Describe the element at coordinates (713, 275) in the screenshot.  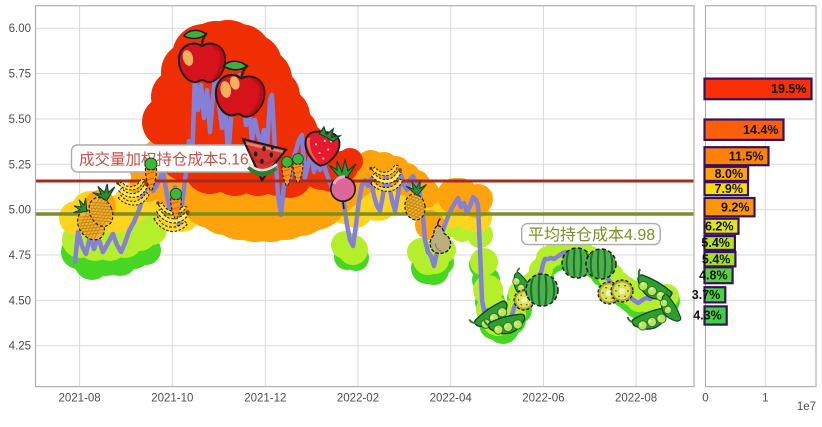
I see `svg-text: 4.8%` at that location.